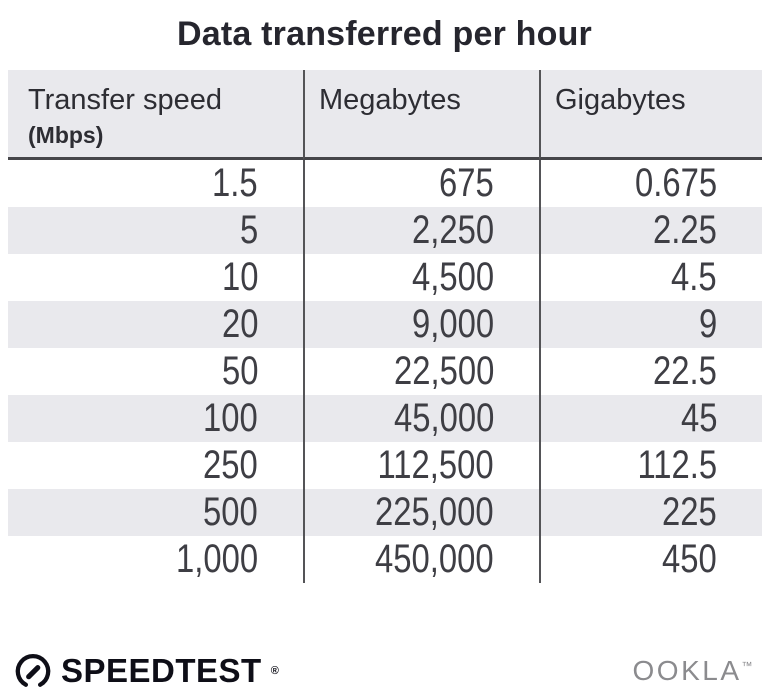 This screenshot has width=769, height=698. What do you see at coordinates (155, 277) in the screenshot?
I see `table-cell: 10` at bounding box center [155, 277].